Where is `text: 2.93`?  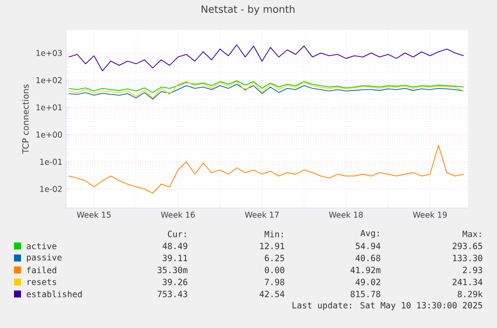 text: 2.93 is located at coordinates (472, 270).